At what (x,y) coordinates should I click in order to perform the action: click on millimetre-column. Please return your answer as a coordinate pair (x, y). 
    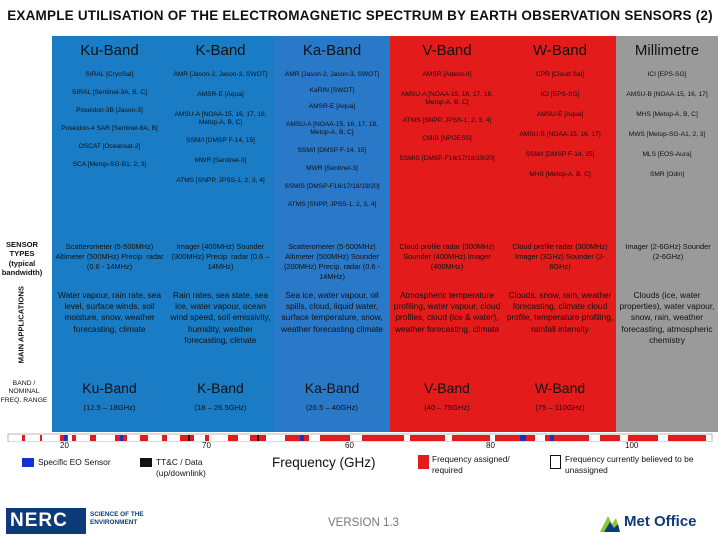
    Looking at the image, I should click on (667, 234).